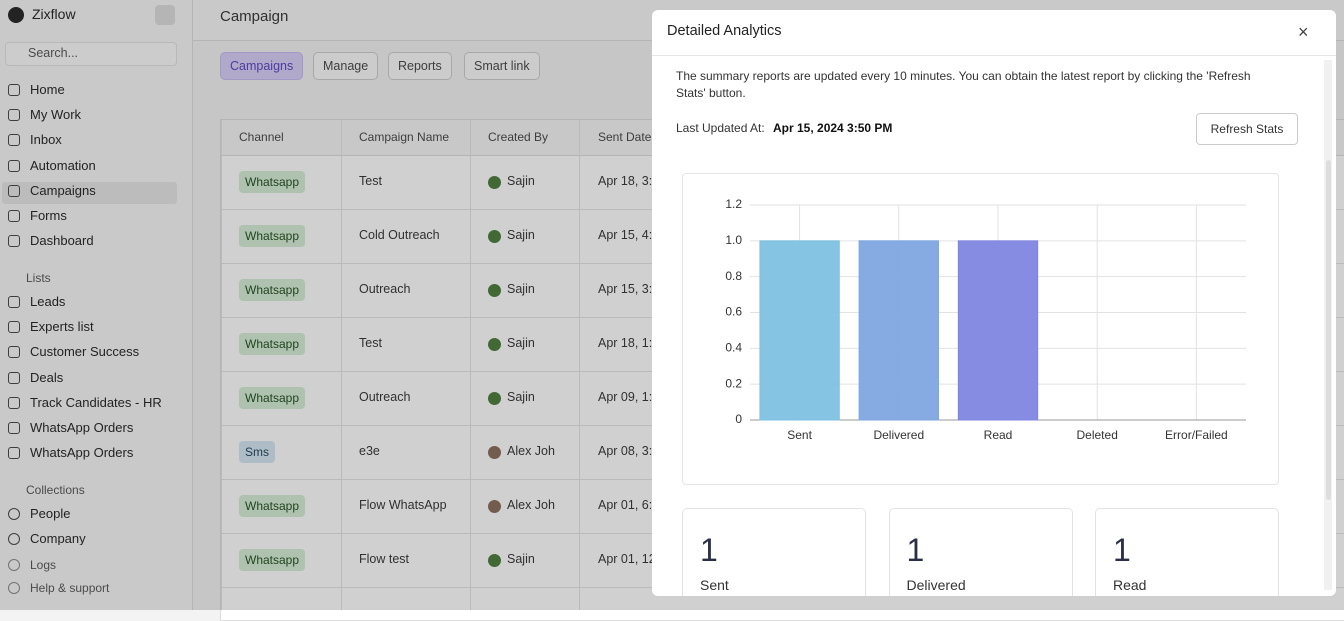 The height and width of the screenshot is (621, 1344). I want to click on footer-icon, so click(14, 565).